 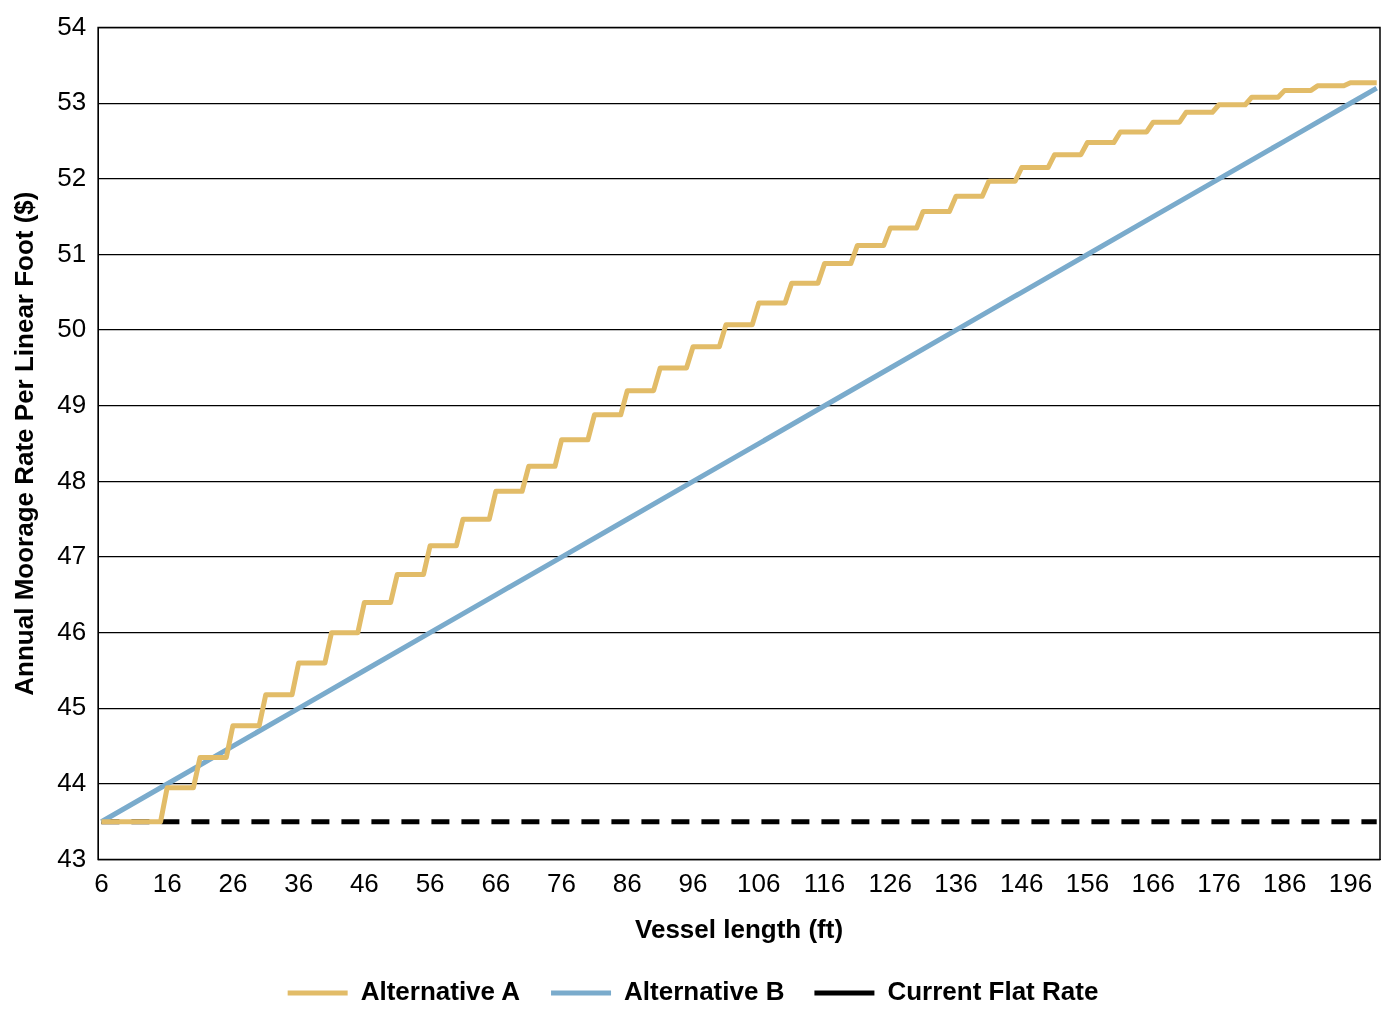 I want to click on x-tick-label: 76, so click(x=562, y=883).